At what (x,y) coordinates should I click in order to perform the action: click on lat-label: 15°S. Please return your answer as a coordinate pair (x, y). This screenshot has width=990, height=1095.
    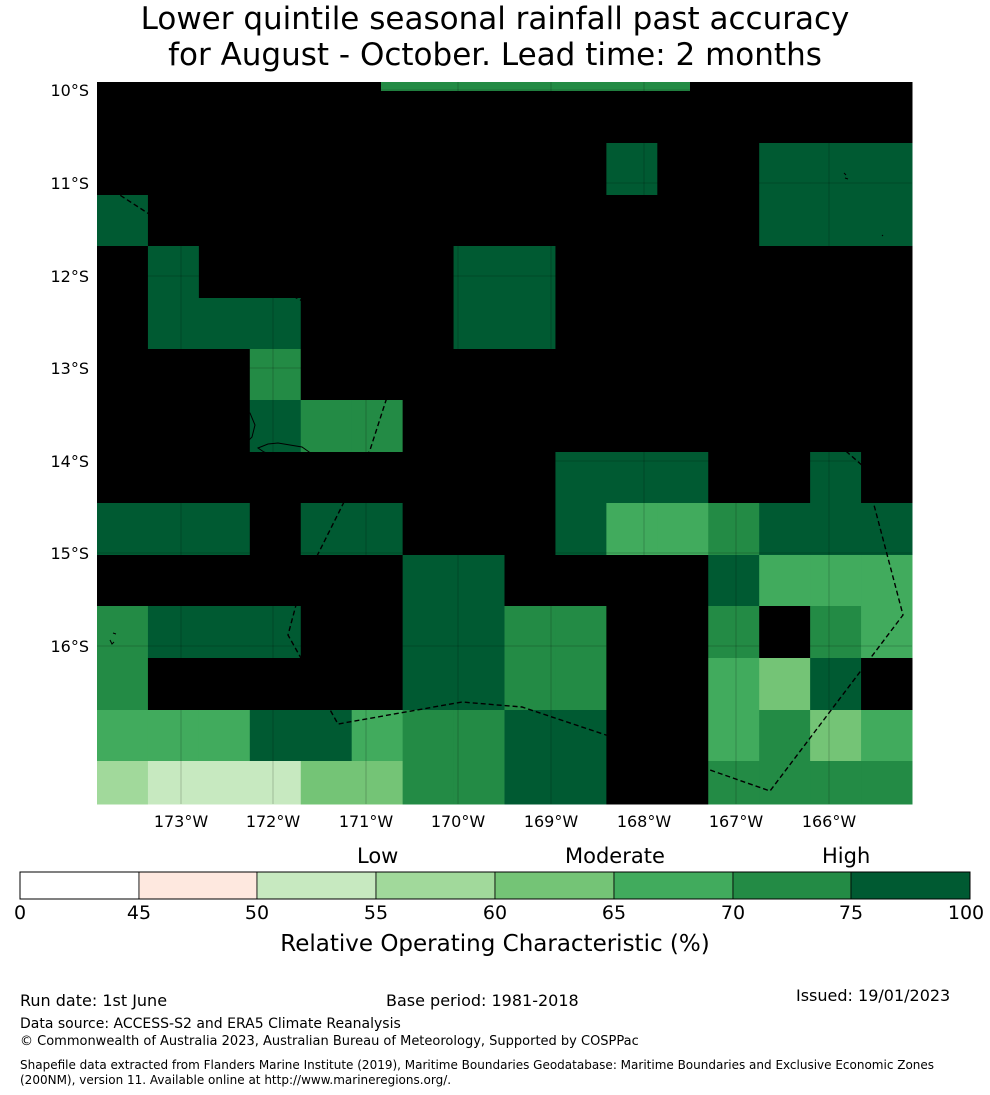
    Looking at the image, I should click on (69, 553).